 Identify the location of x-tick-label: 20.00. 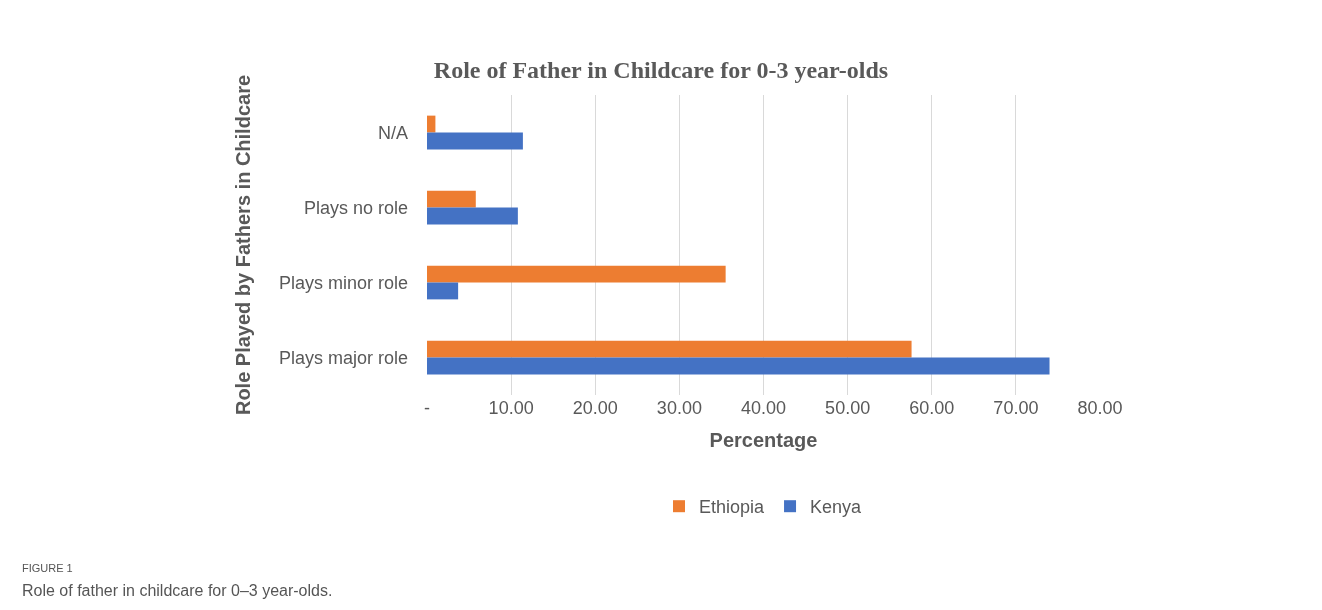
(595, 408).